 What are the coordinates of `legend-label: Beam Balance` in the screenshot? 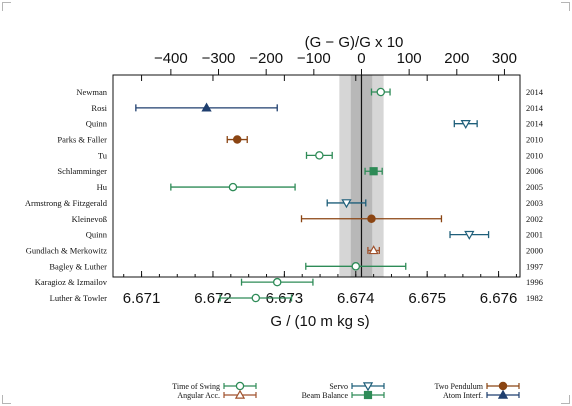 It's located at (325, 395).